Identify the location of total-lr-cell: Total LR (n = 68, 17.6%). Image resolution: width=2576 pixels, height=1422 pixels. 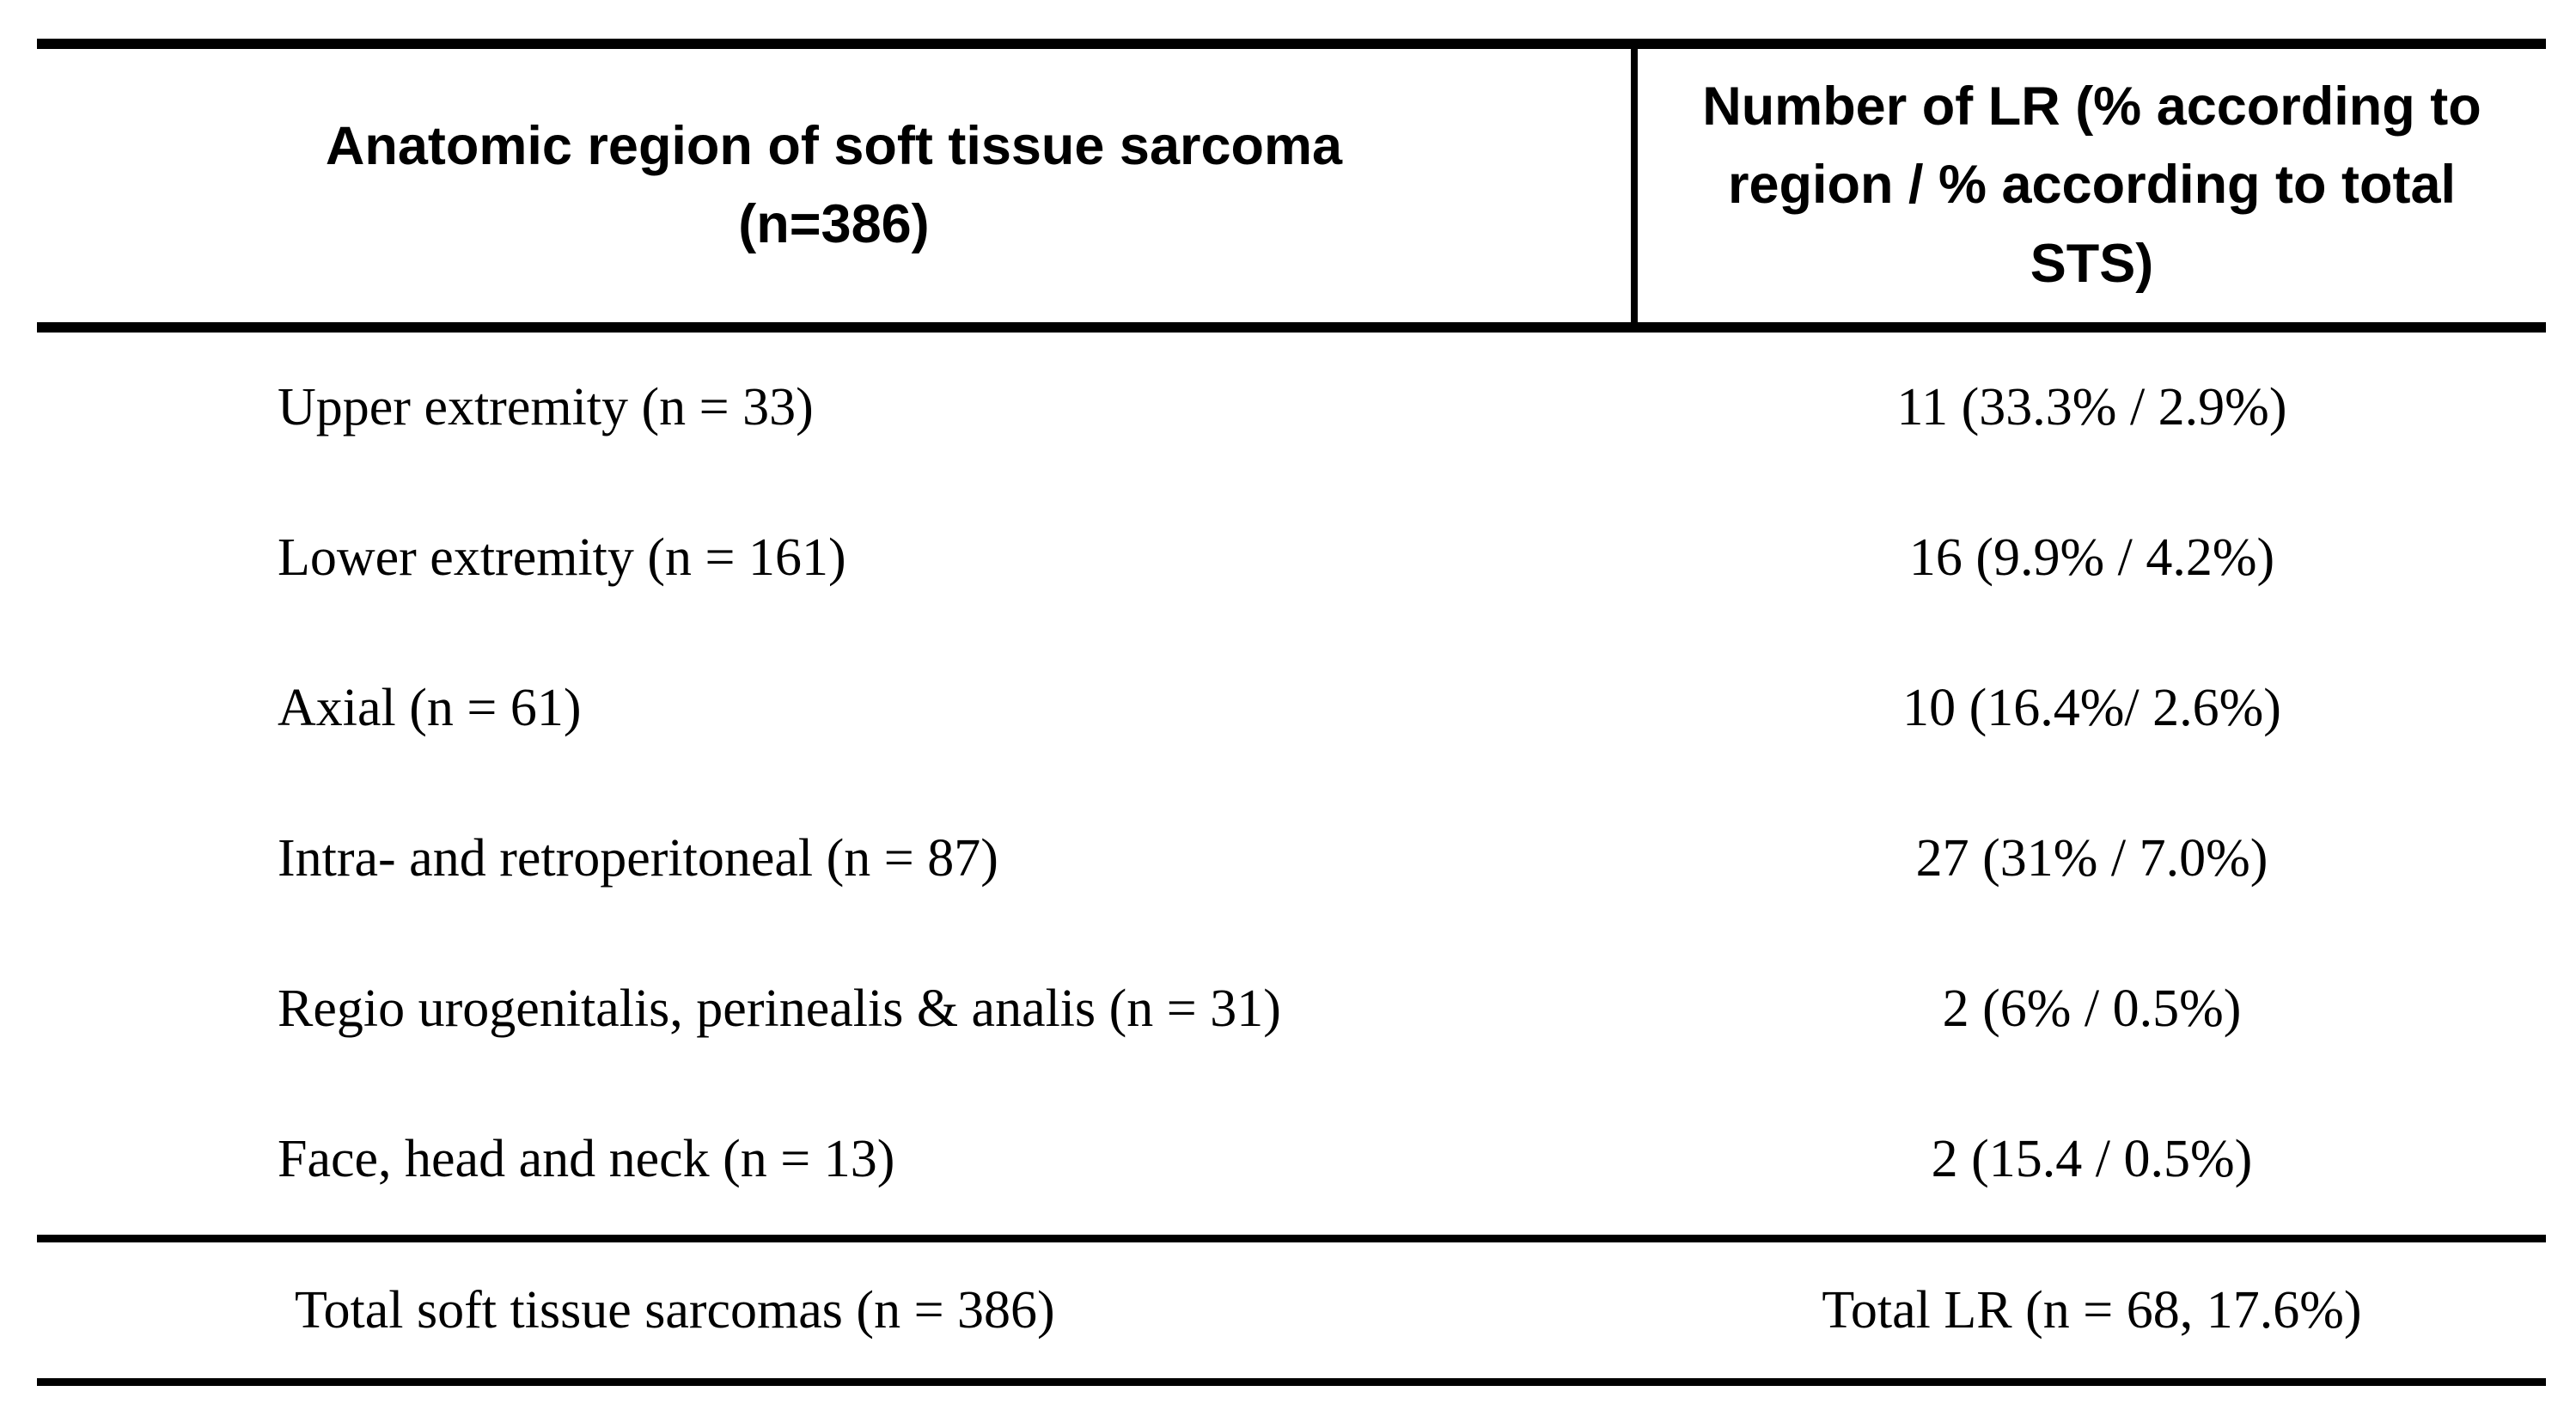
(2092, 1310).